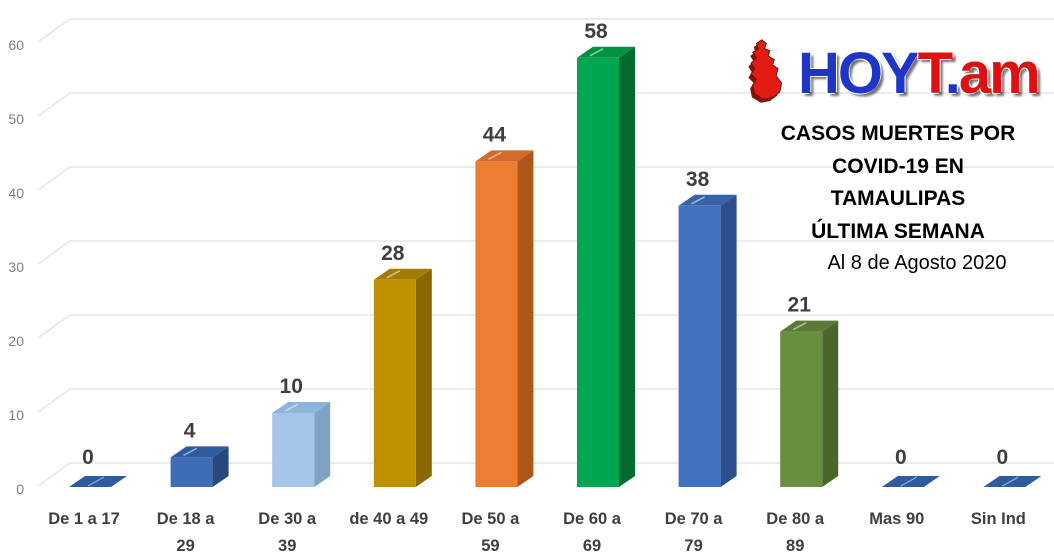 This screenshot has height=558, width=1054. Describe the element at coordinates (16, 45) in the screenshot. I see `y-tick-label-60: 60` at that location.